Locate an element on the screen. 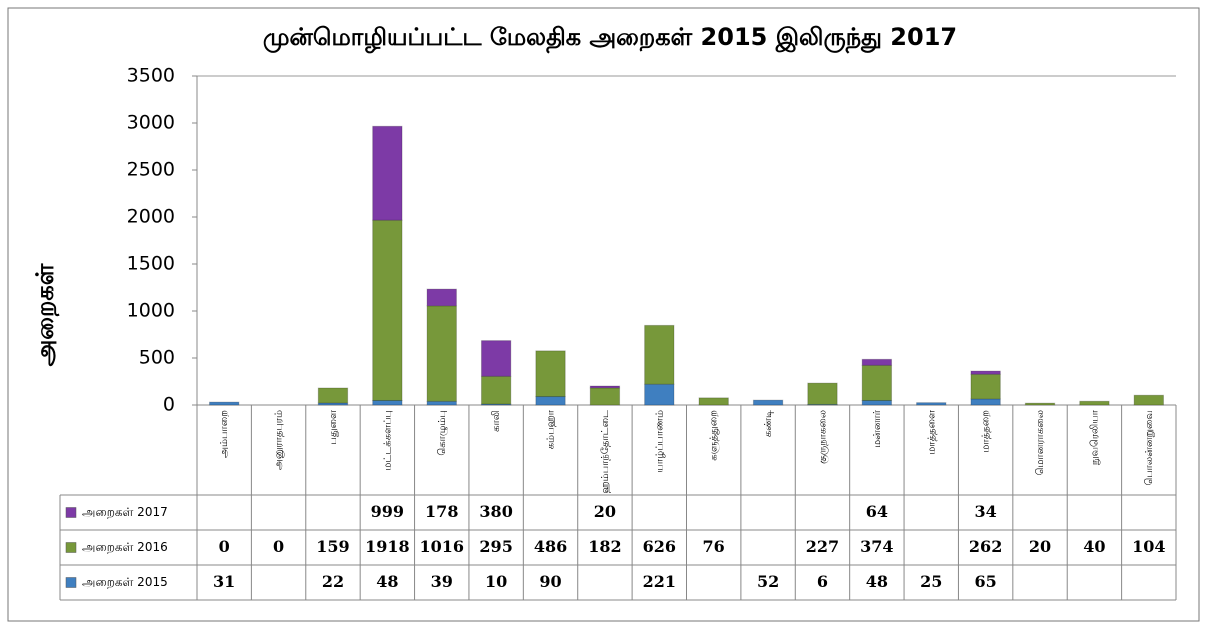 Image resolution: width=1208 pixels, height=630 pixels. table-cell: 31 is located at coordinates (224, 581).